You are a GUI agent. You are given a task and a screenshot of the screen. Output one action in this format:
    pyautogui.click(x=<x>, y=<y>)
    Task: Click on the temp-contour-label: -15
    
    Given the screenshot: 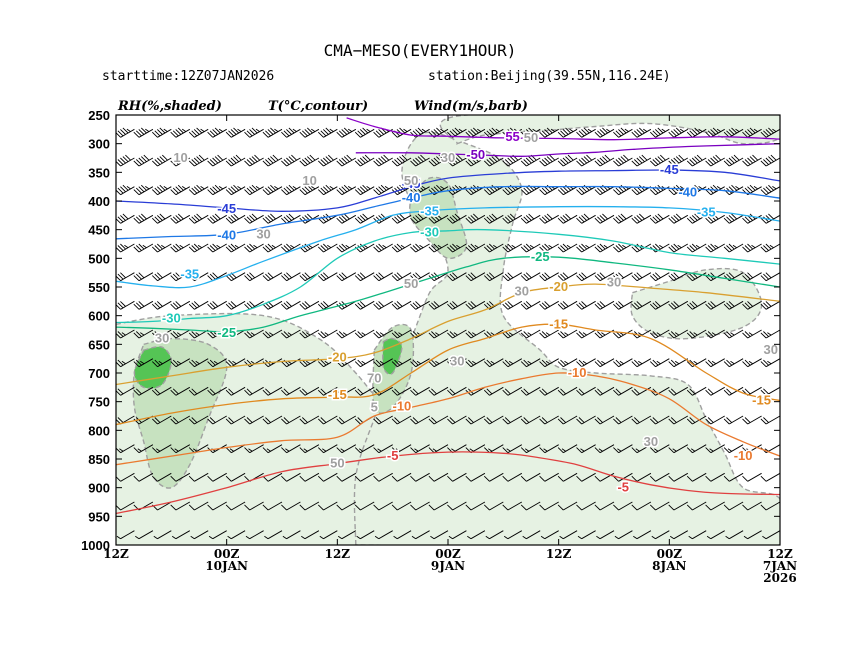 What is the action you would take?
    pyautogui.click(x=558, y=323)
    